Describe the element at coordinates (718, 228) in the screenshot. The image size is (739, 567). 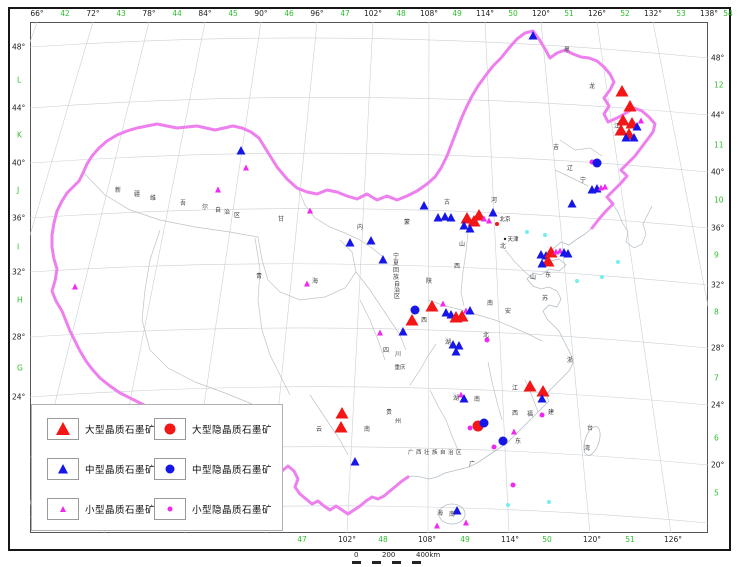
I see `right-latitude-label: 36°` at that location.